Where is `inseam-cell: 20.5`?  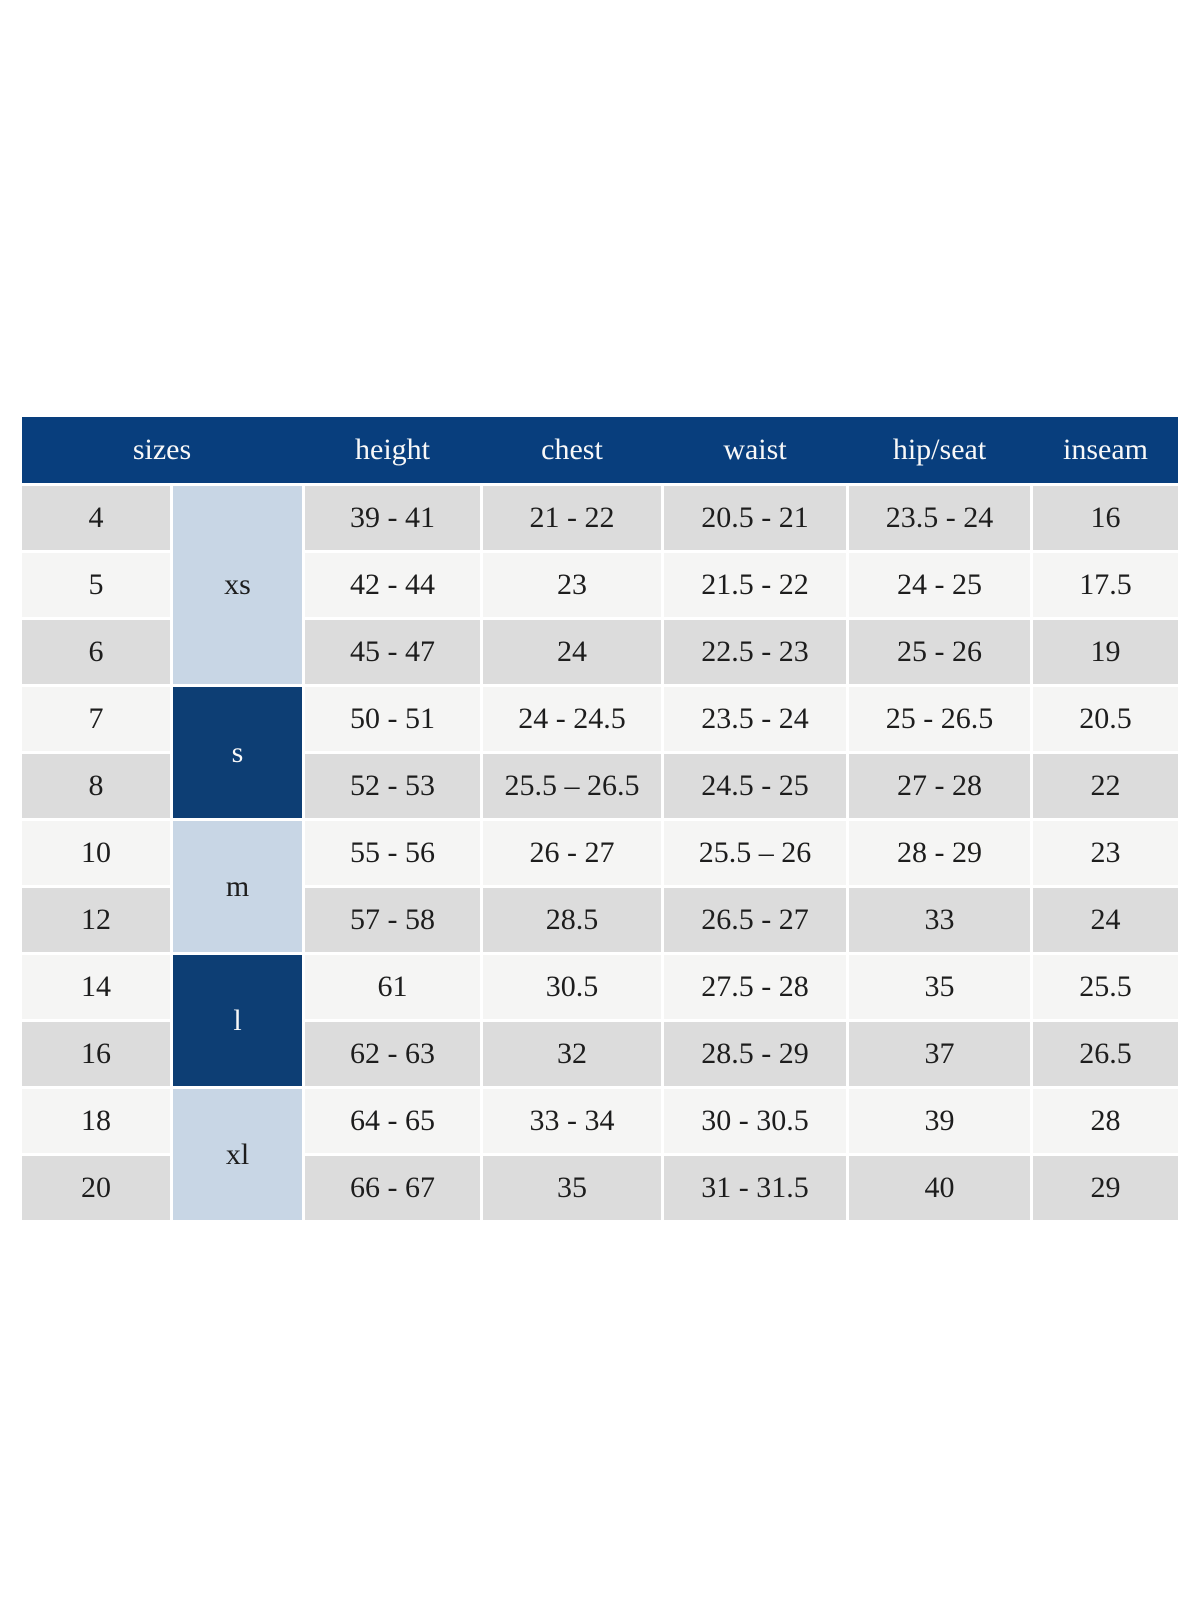
inseam-cell: 20.5 is located at coordinates (1105, 719).